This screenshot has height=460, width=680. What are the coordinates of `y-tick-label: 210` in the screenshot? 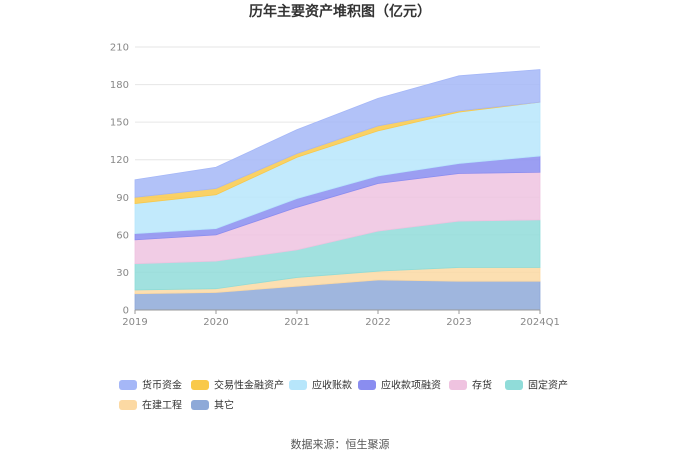 It's located at (119, 48).